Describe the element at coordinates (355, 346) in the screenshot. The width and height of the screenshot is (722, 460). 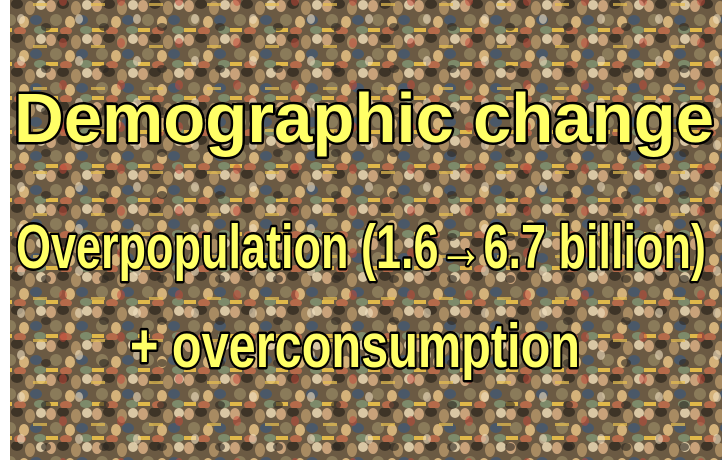
I see `slide-line: + overconsumption` at that location.